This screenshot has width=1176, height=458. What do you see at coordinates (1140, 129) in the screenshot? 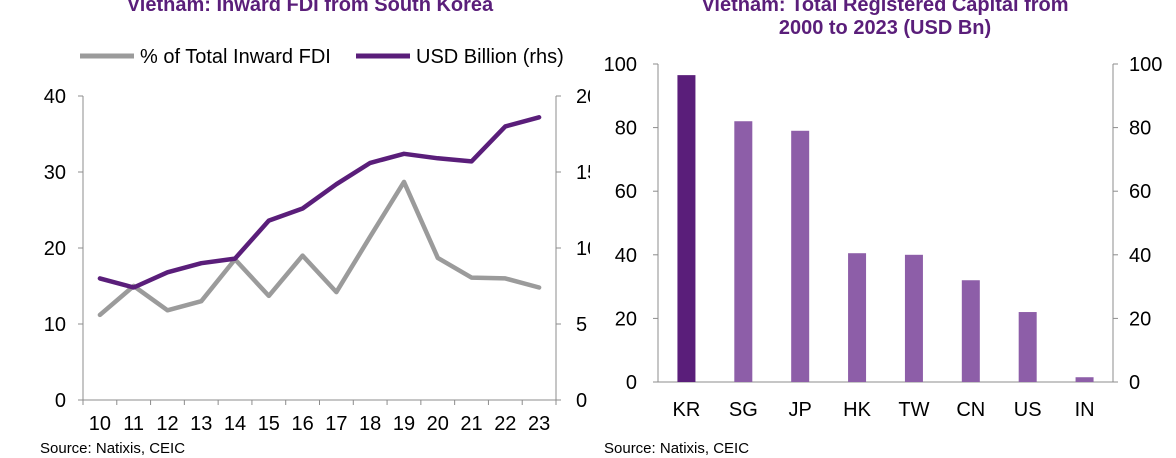
I see `right-y-tick-label: 80` at bounding box center [1140, 129].